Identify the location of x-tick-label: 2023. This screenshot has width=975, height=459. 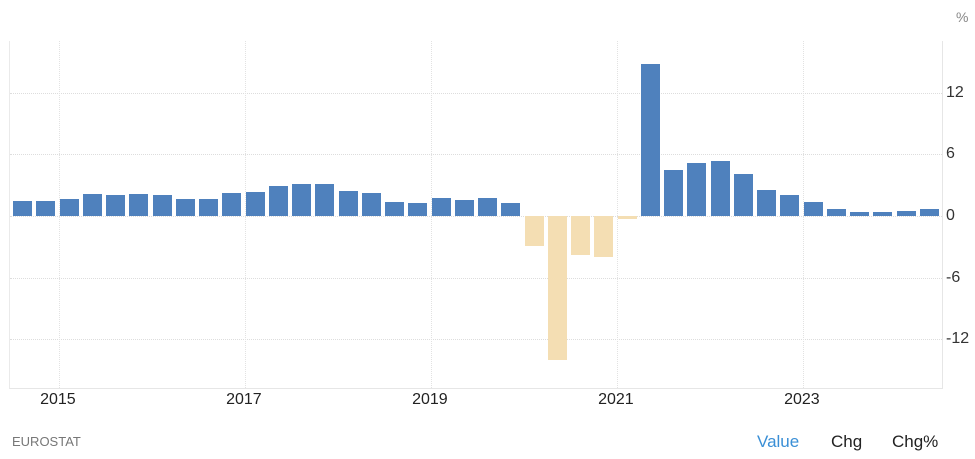
(802, 399).